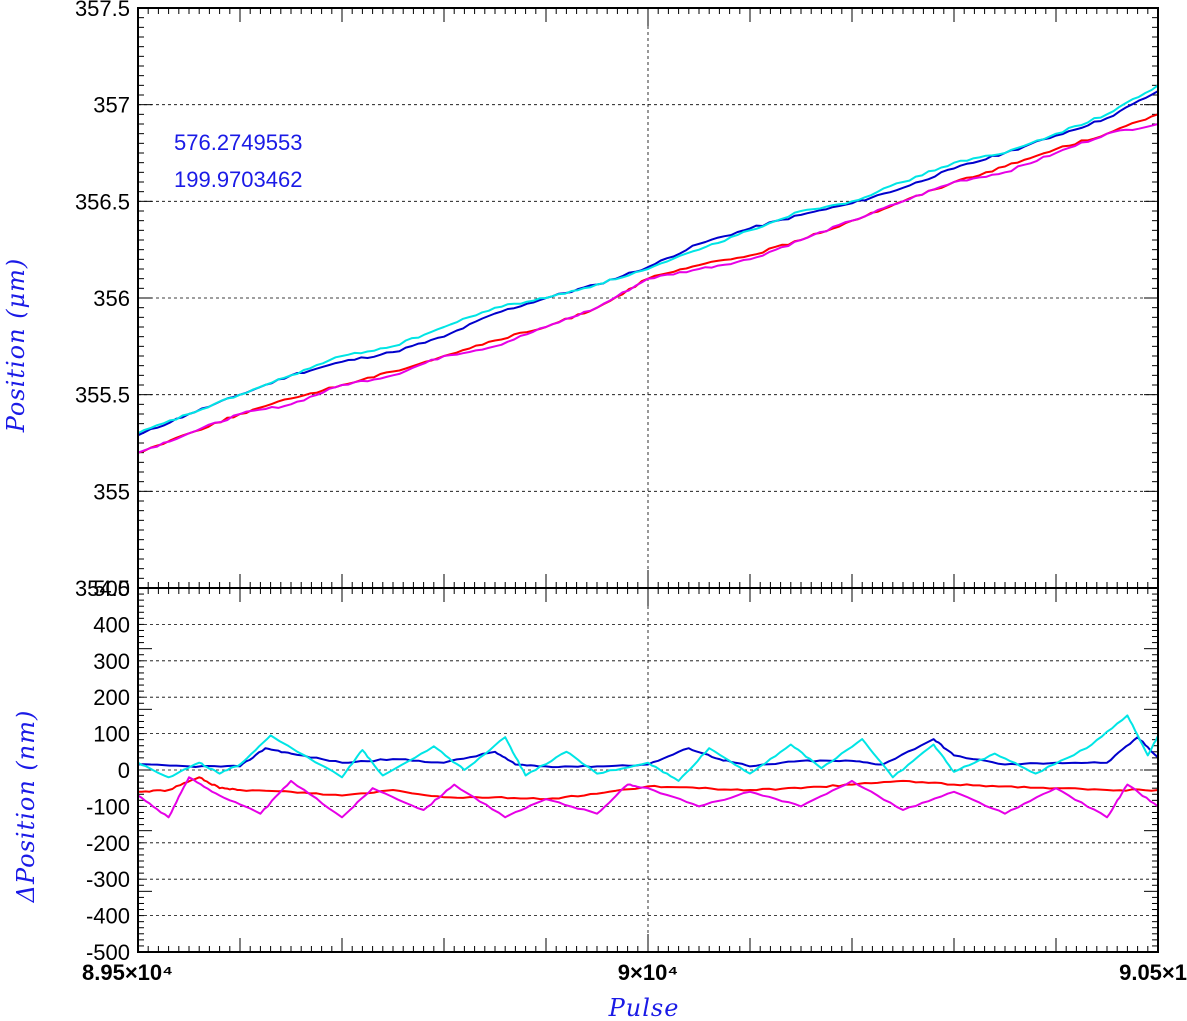  I want to click on top-y-axis-title: Position (μm), so click(16, 346).